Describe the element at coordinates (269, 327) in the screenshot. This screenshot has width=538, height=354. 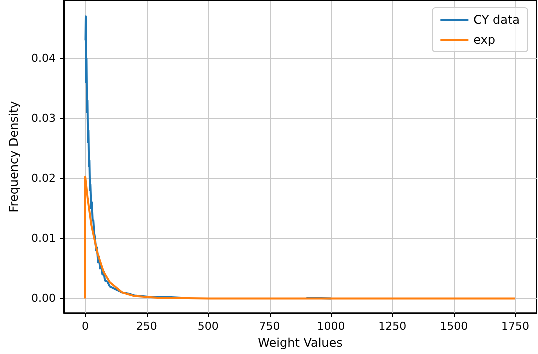
I see `x-tick-label: 750` at that location.